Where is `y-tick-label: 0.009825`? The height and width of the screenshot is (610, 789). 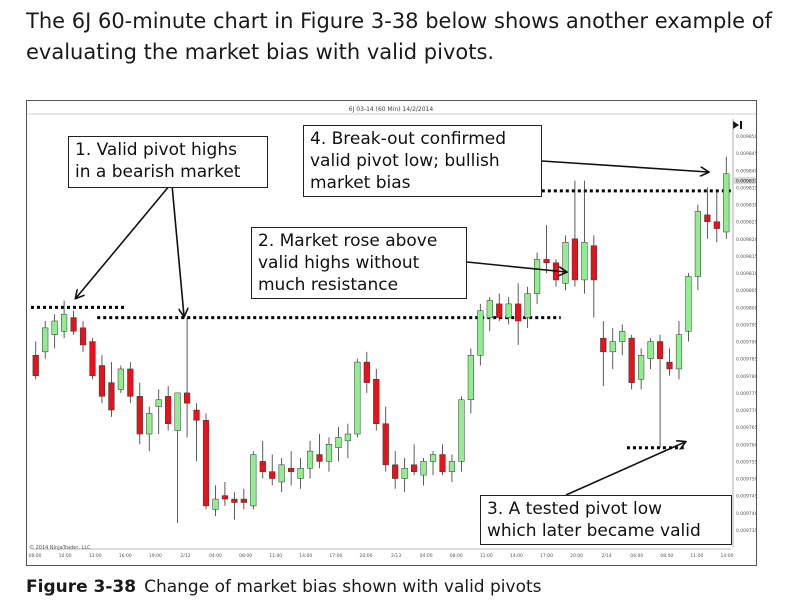 y-tick-label: 0.009825 is located at coordinates (746, 223).